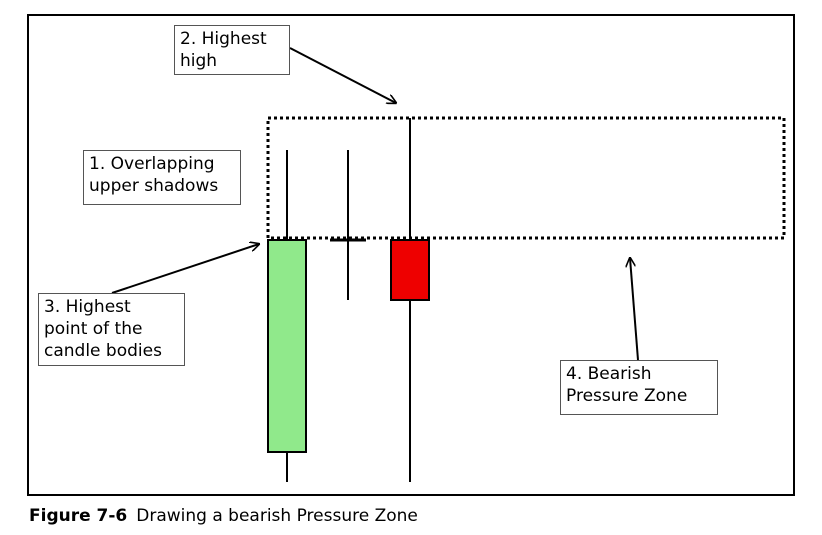 The width and height of the screenshot is (822, 535). Describe the element at coordinates (223, 39) in the screenshot. I see `label-2-line-1: 2. Highest` at that location.